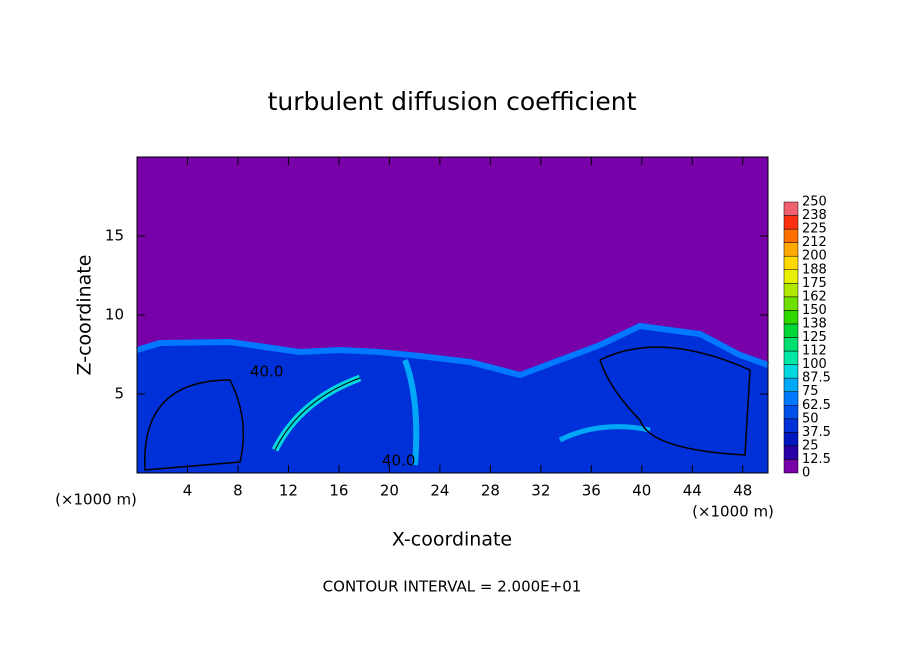 The width and height of the screenshot is (904, 654). Describe the element at coordinates (810, 445) in the screenshot. I see `colorbar-label: 25` at that location.